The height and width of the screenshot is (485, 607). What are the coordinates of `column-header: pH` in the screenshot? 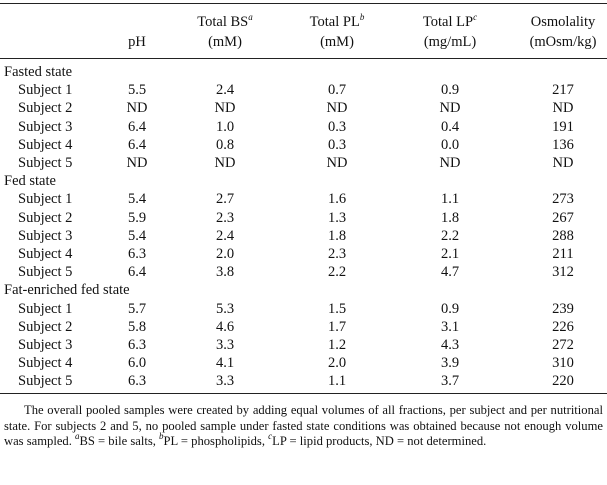 It's located at (137, 42).